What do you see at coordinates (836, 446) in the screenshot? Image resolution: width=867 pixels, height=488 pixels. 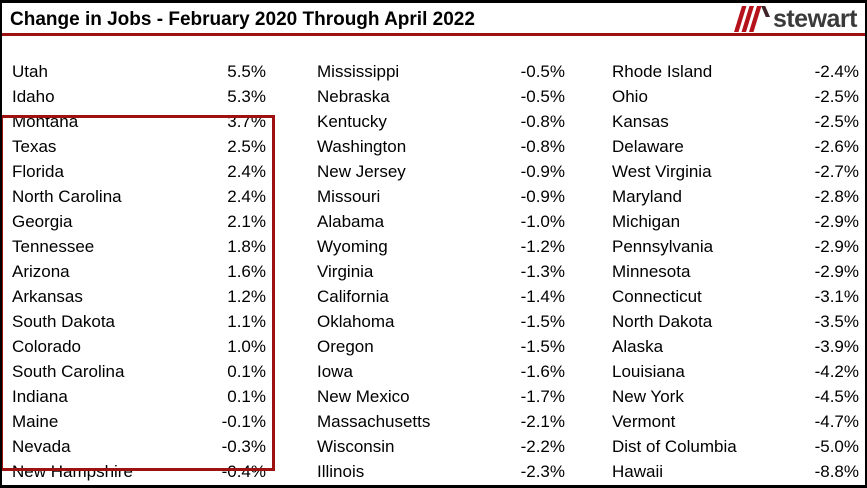 I see `state-value: -5.0%` at bounding box center [836, 446].